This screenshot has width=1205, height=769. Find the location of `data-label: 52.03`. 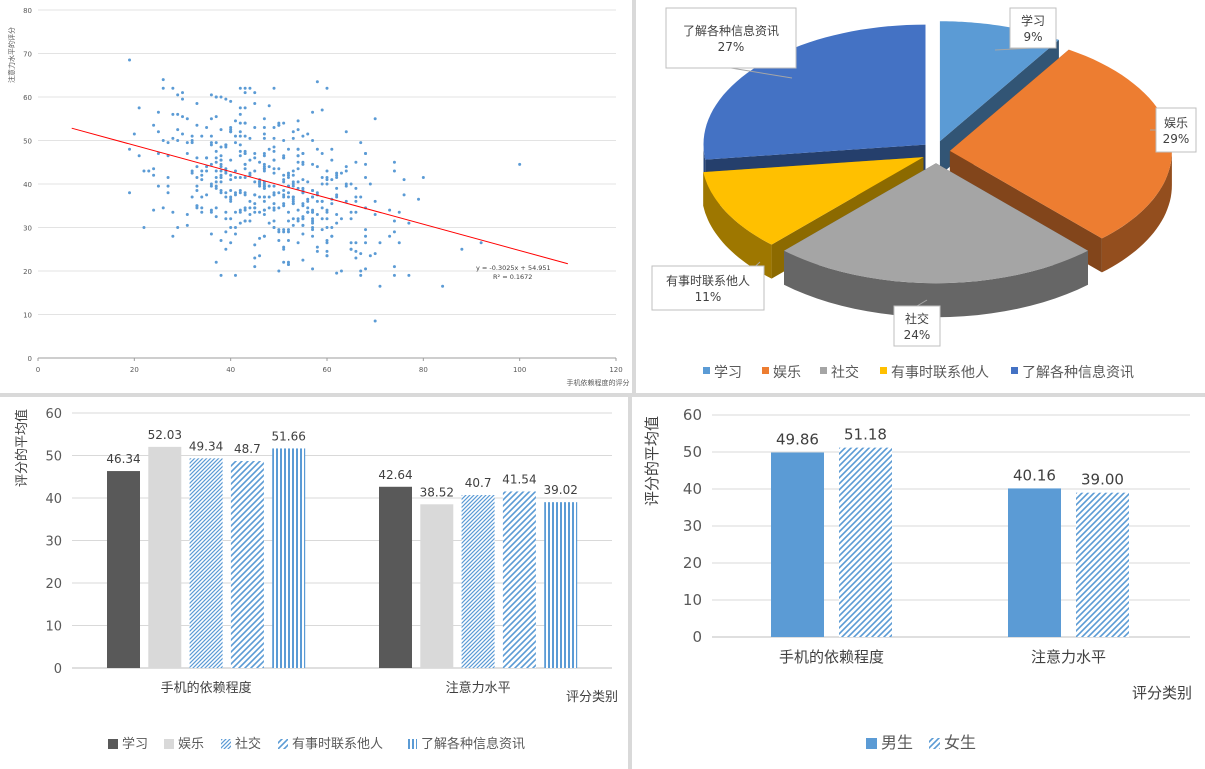

data-label: 52.03 is located at coordinates (165, 435).